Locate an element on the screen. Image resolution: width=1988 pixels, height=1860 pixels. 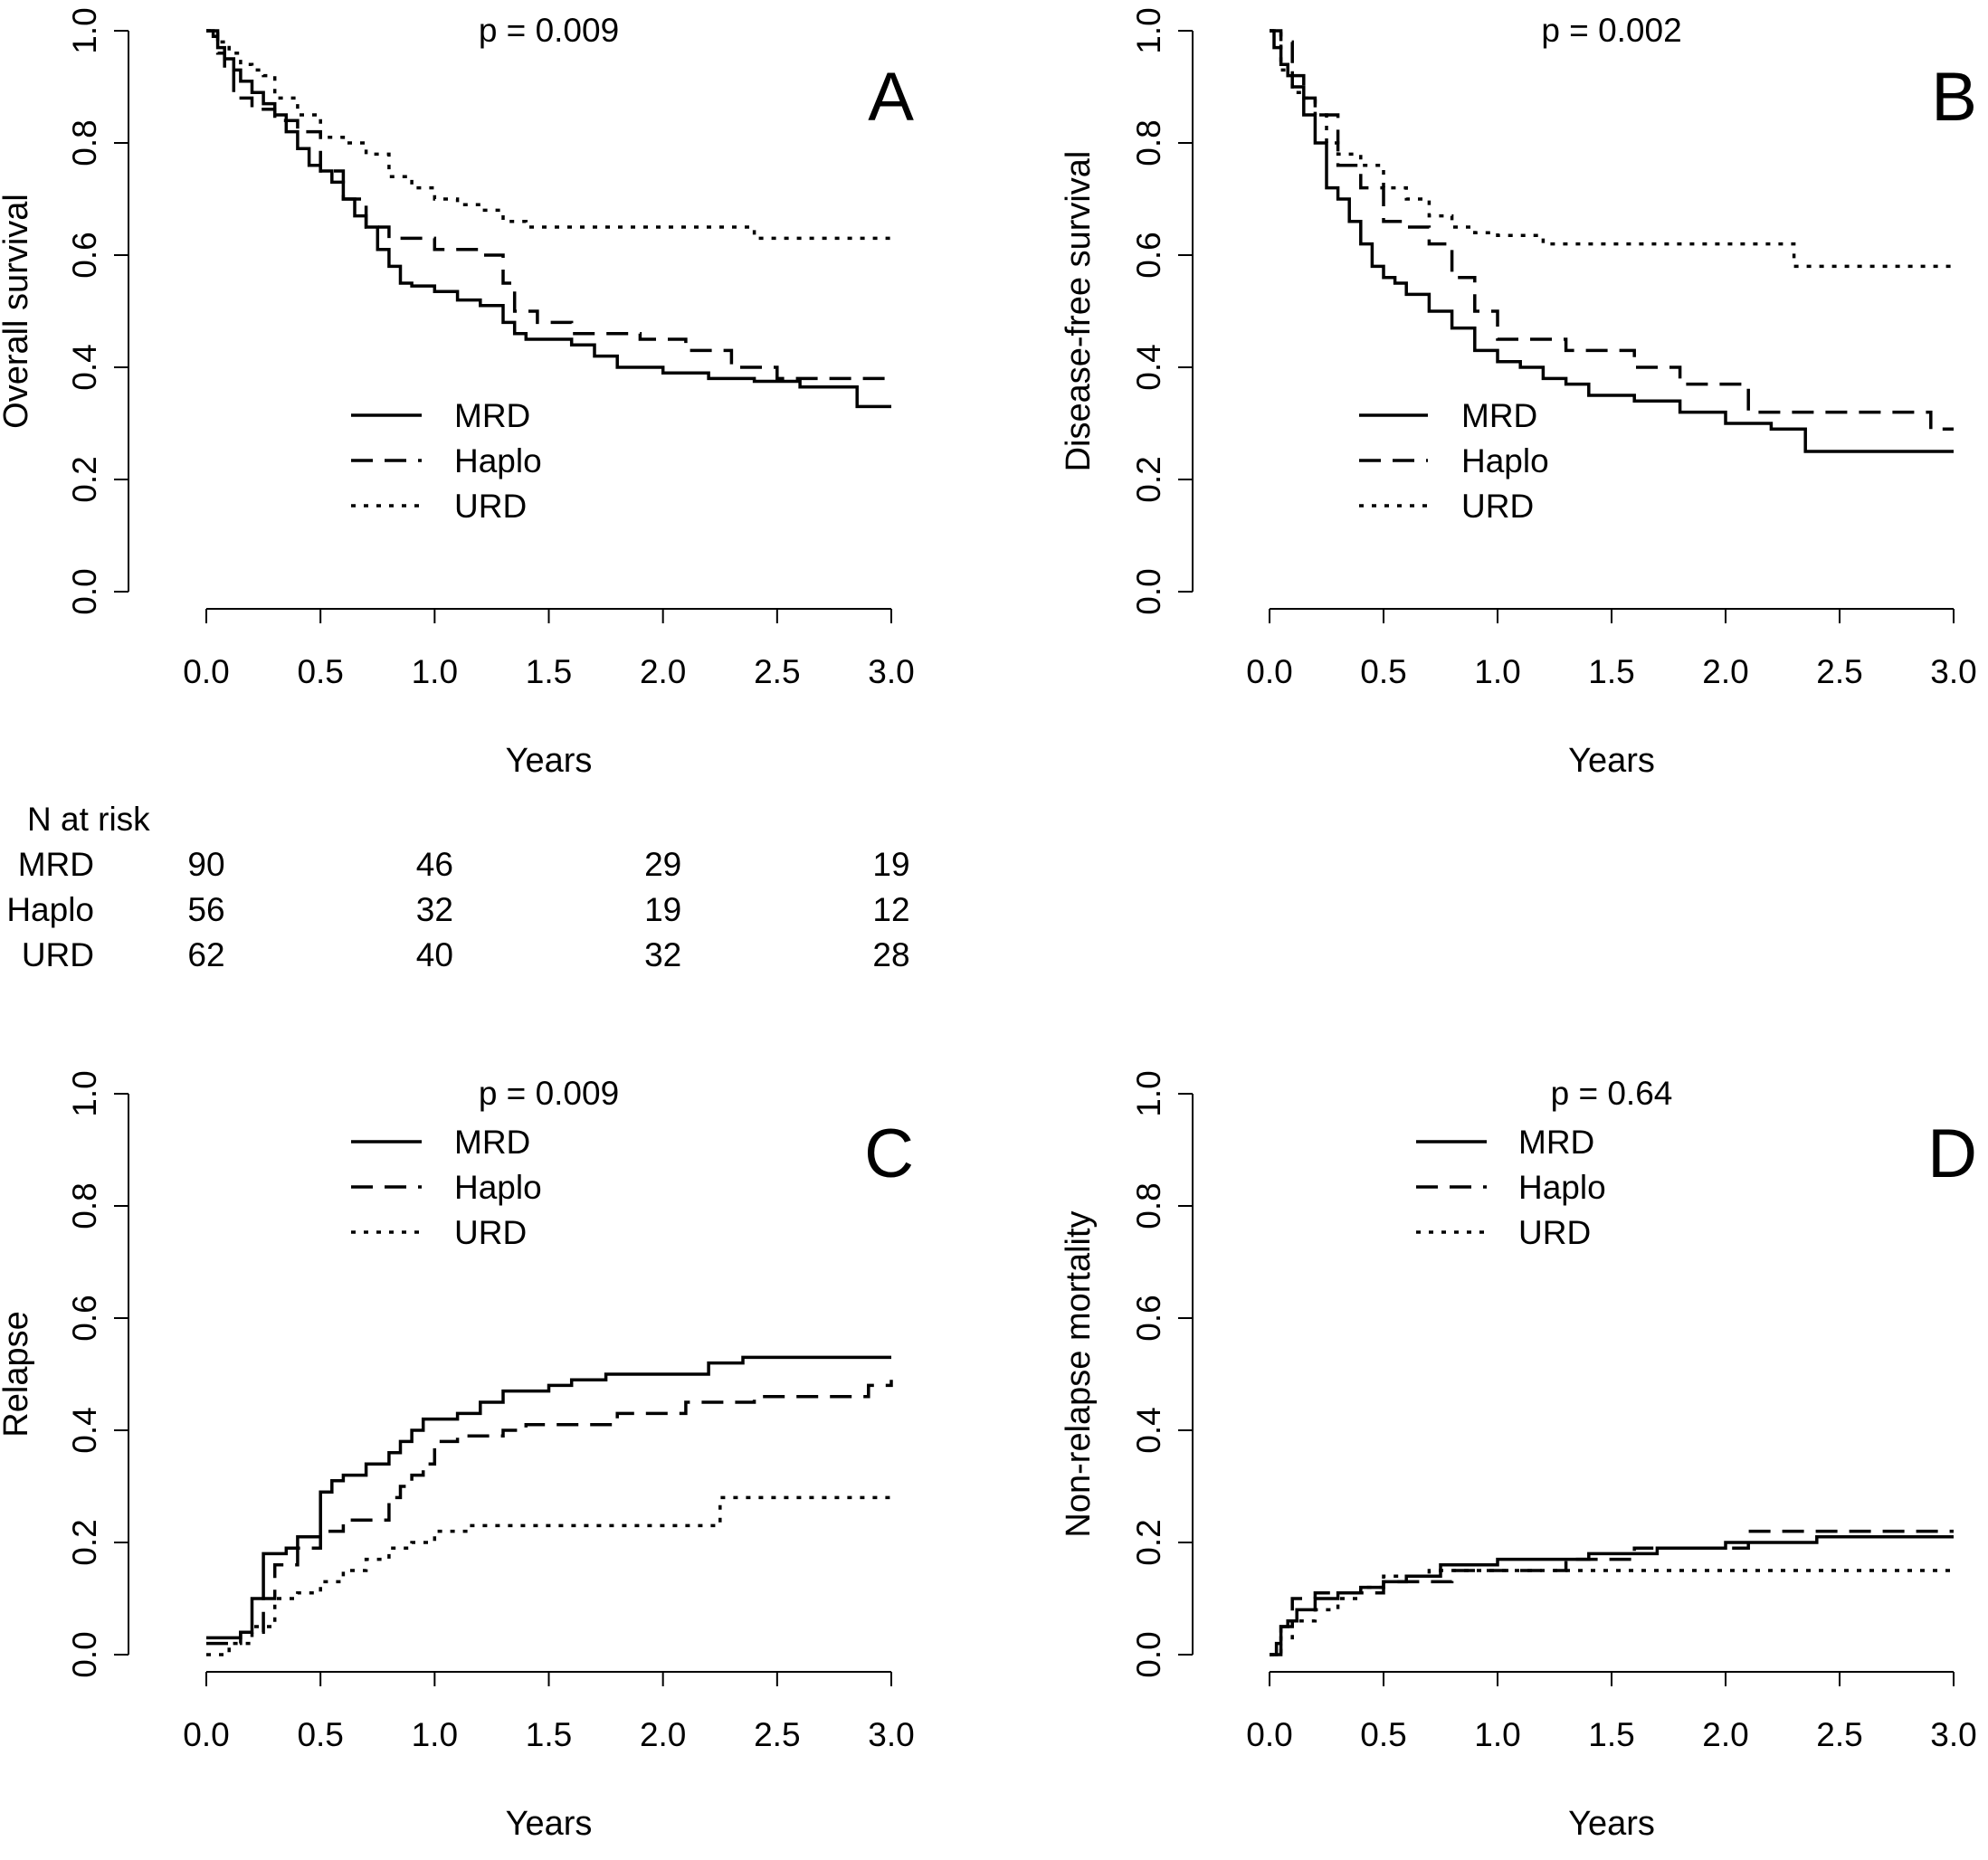
risk-count: 40 is located at coordinates (434, 955).